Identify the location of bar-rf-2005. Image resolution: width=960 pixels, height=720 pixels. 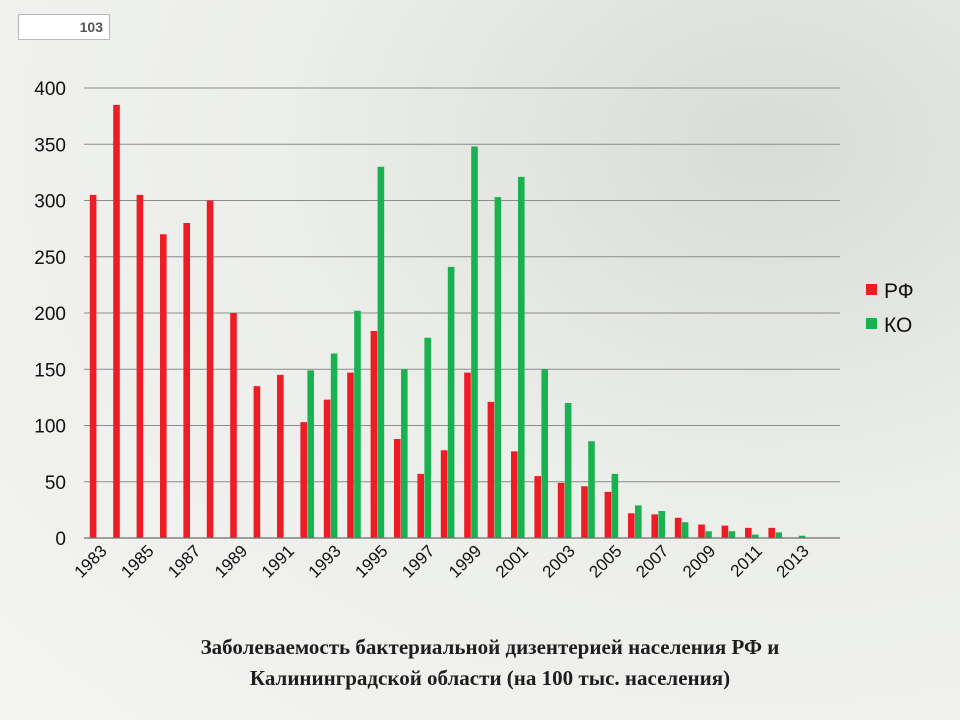
(608, 514).